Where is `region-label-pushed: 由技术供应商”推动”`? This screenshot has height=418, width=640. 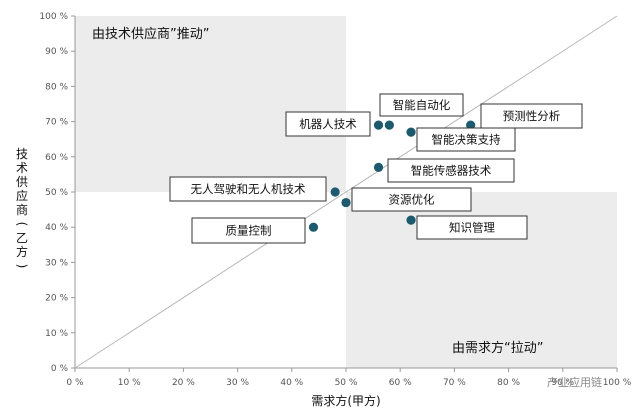 region-label-pushed: 由技术供应商”推动” is located at coordinates (150, 34).